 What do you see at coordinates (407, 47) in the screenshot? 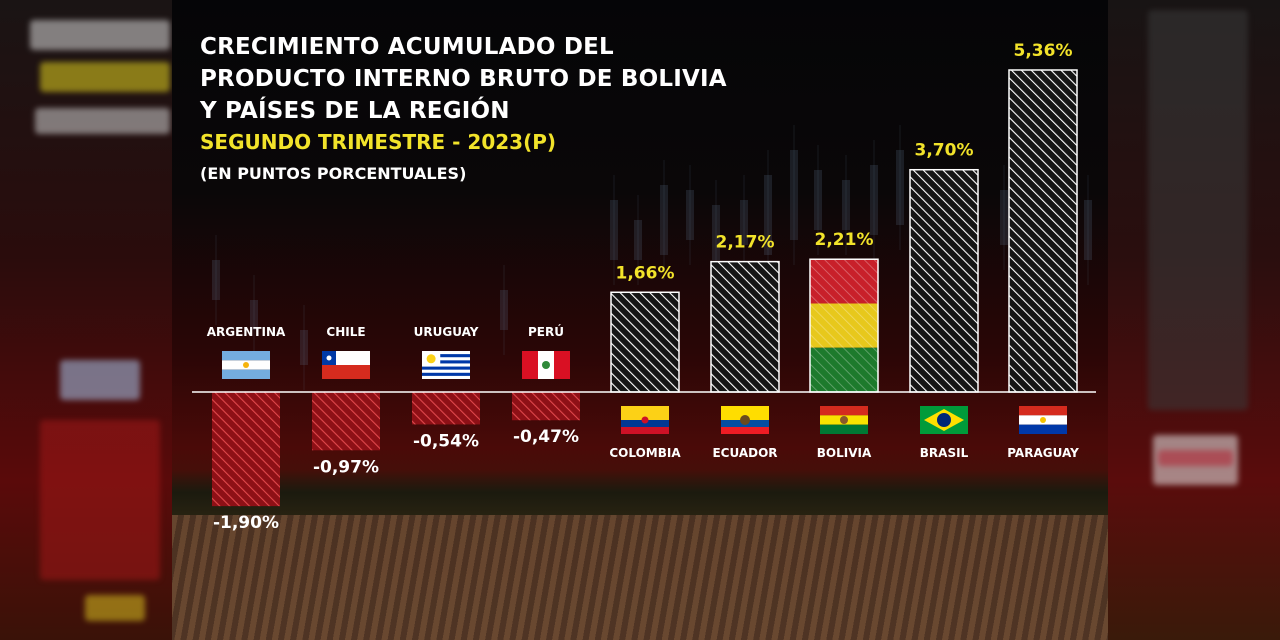
I see `title-line-1: CRECIMIENTO ACUMULADO DEL` at bounding box center [407, 47].